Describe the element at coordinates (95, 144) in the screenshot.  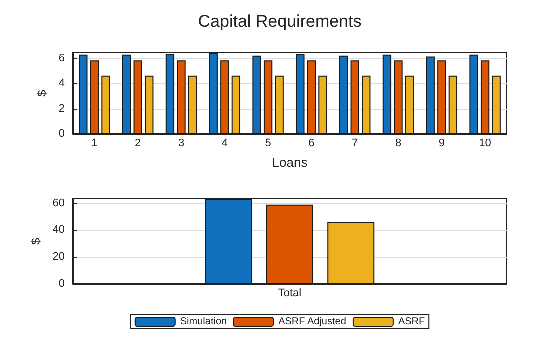
I see `x-tick-label: 1` at that location.